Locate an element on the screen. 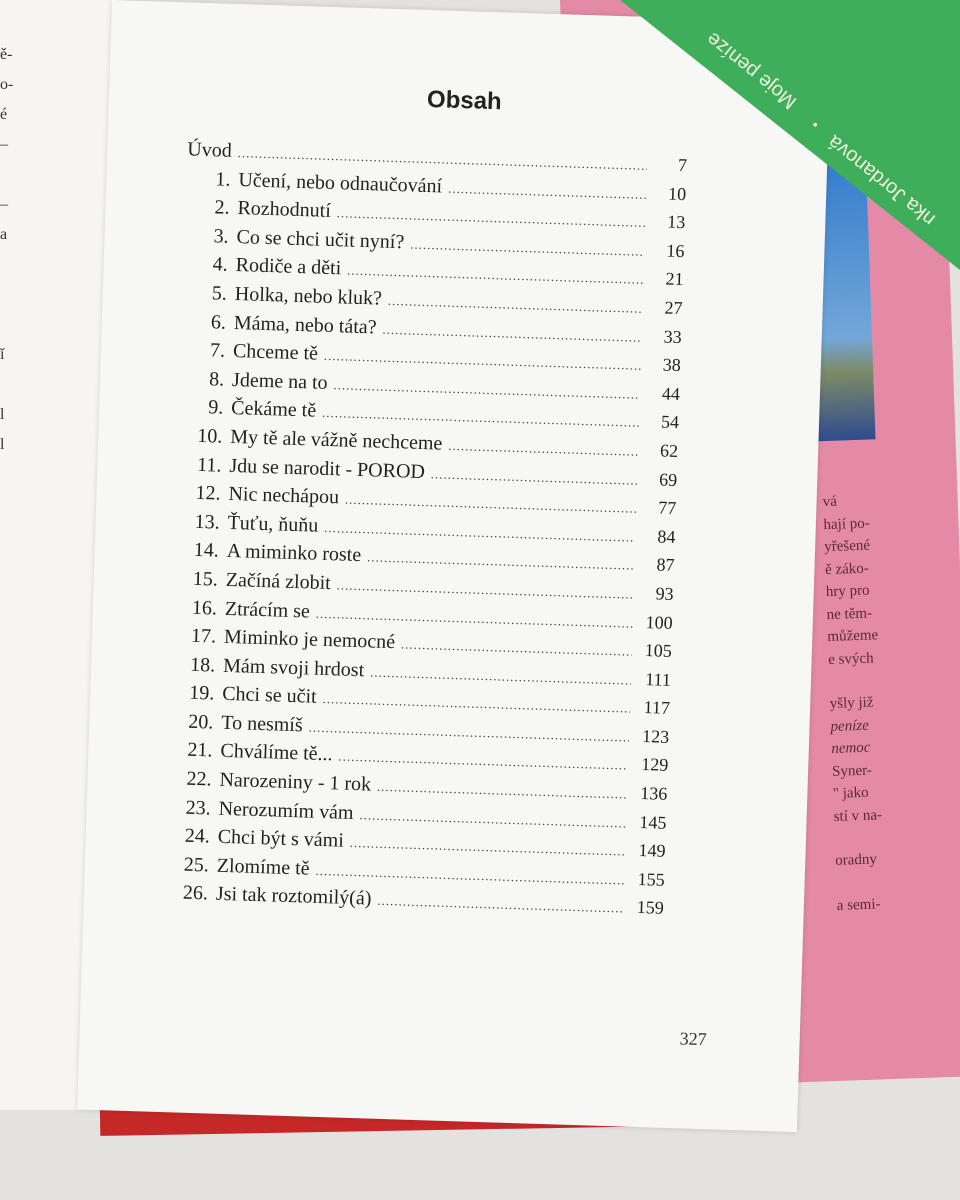 Image resolution: width=960 pixels, height=1200 pixels. text-fragment: ǐ is located at coordinates (2, 354).